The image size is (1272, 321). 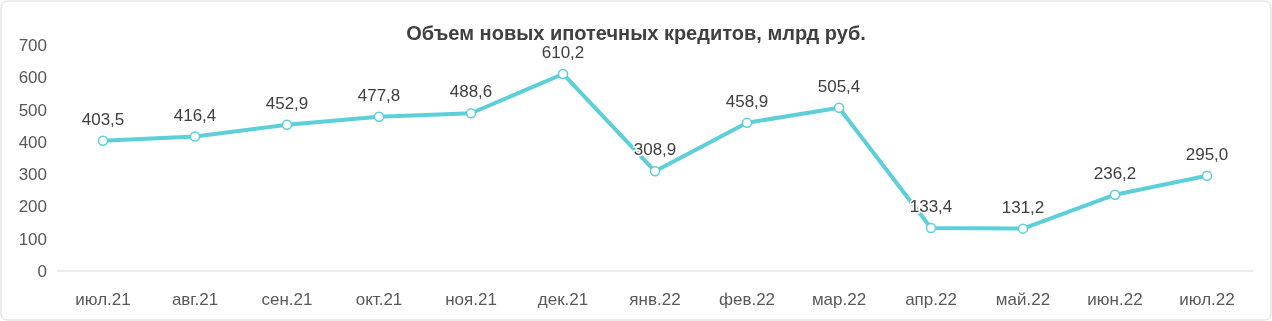 What do you see at coordinates (839, 86) in the screenshot?
I see `data-label: 505,4` at bounding box center [839, 86].